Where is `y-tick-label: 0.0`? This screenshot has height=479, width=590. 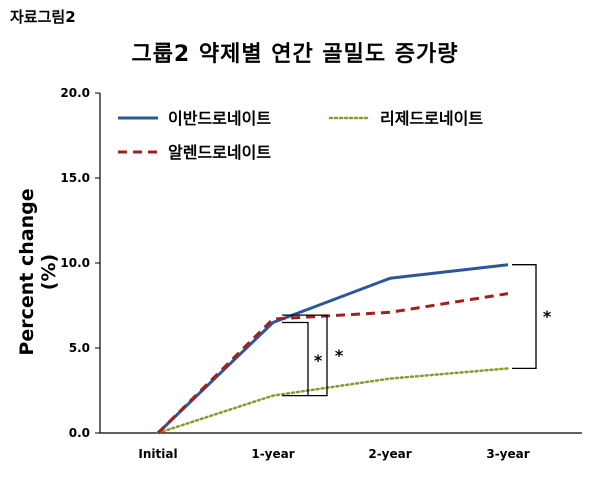
y-tick-label: 0.0 is located at coordinates (79, 433).